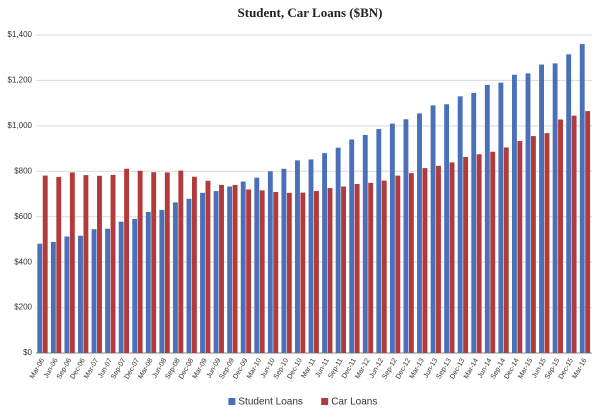 Image resolution: width=600 pixels, height=412 pixels. What do you see at coordinates (27, 352) in the screenshot?
I see `y-tick-label: $0` at bounding box center [27, 352].